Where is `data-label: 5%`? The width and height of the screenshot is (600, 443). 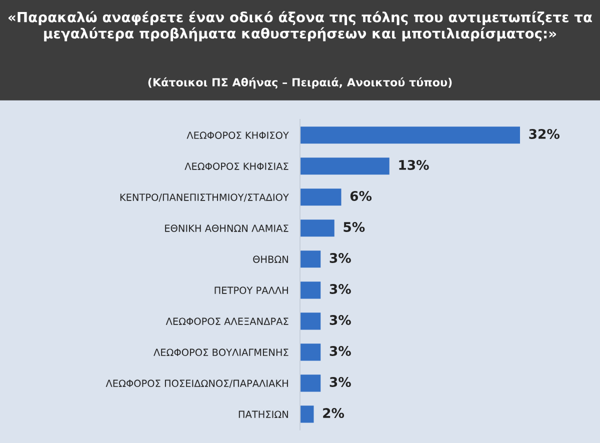
data-label: 5% is located at coordinates (354, 227).